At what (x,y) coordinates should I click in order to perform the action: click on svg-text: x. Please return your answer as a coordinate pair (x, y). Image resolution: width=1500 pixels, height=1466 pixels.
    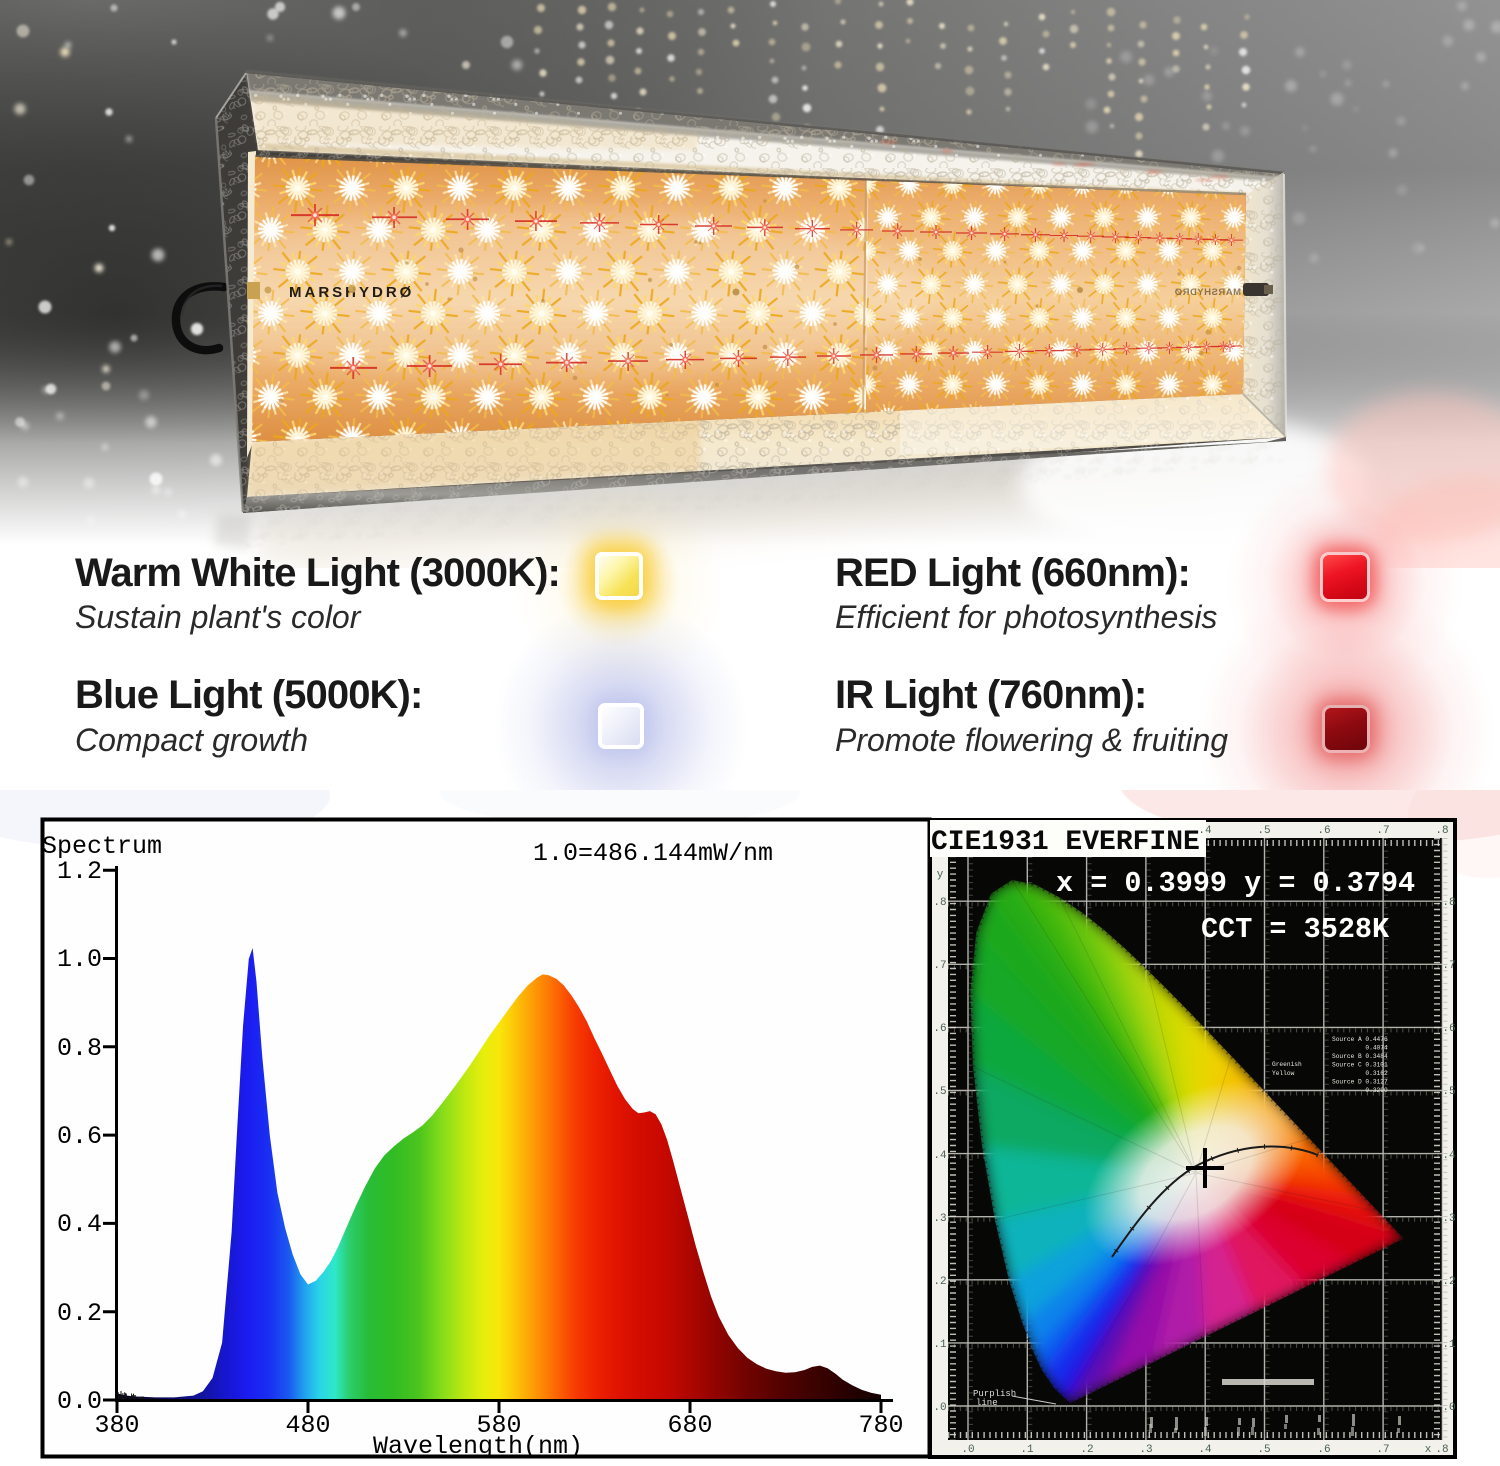
    Looking at the image, I should click on (1428, 1450).